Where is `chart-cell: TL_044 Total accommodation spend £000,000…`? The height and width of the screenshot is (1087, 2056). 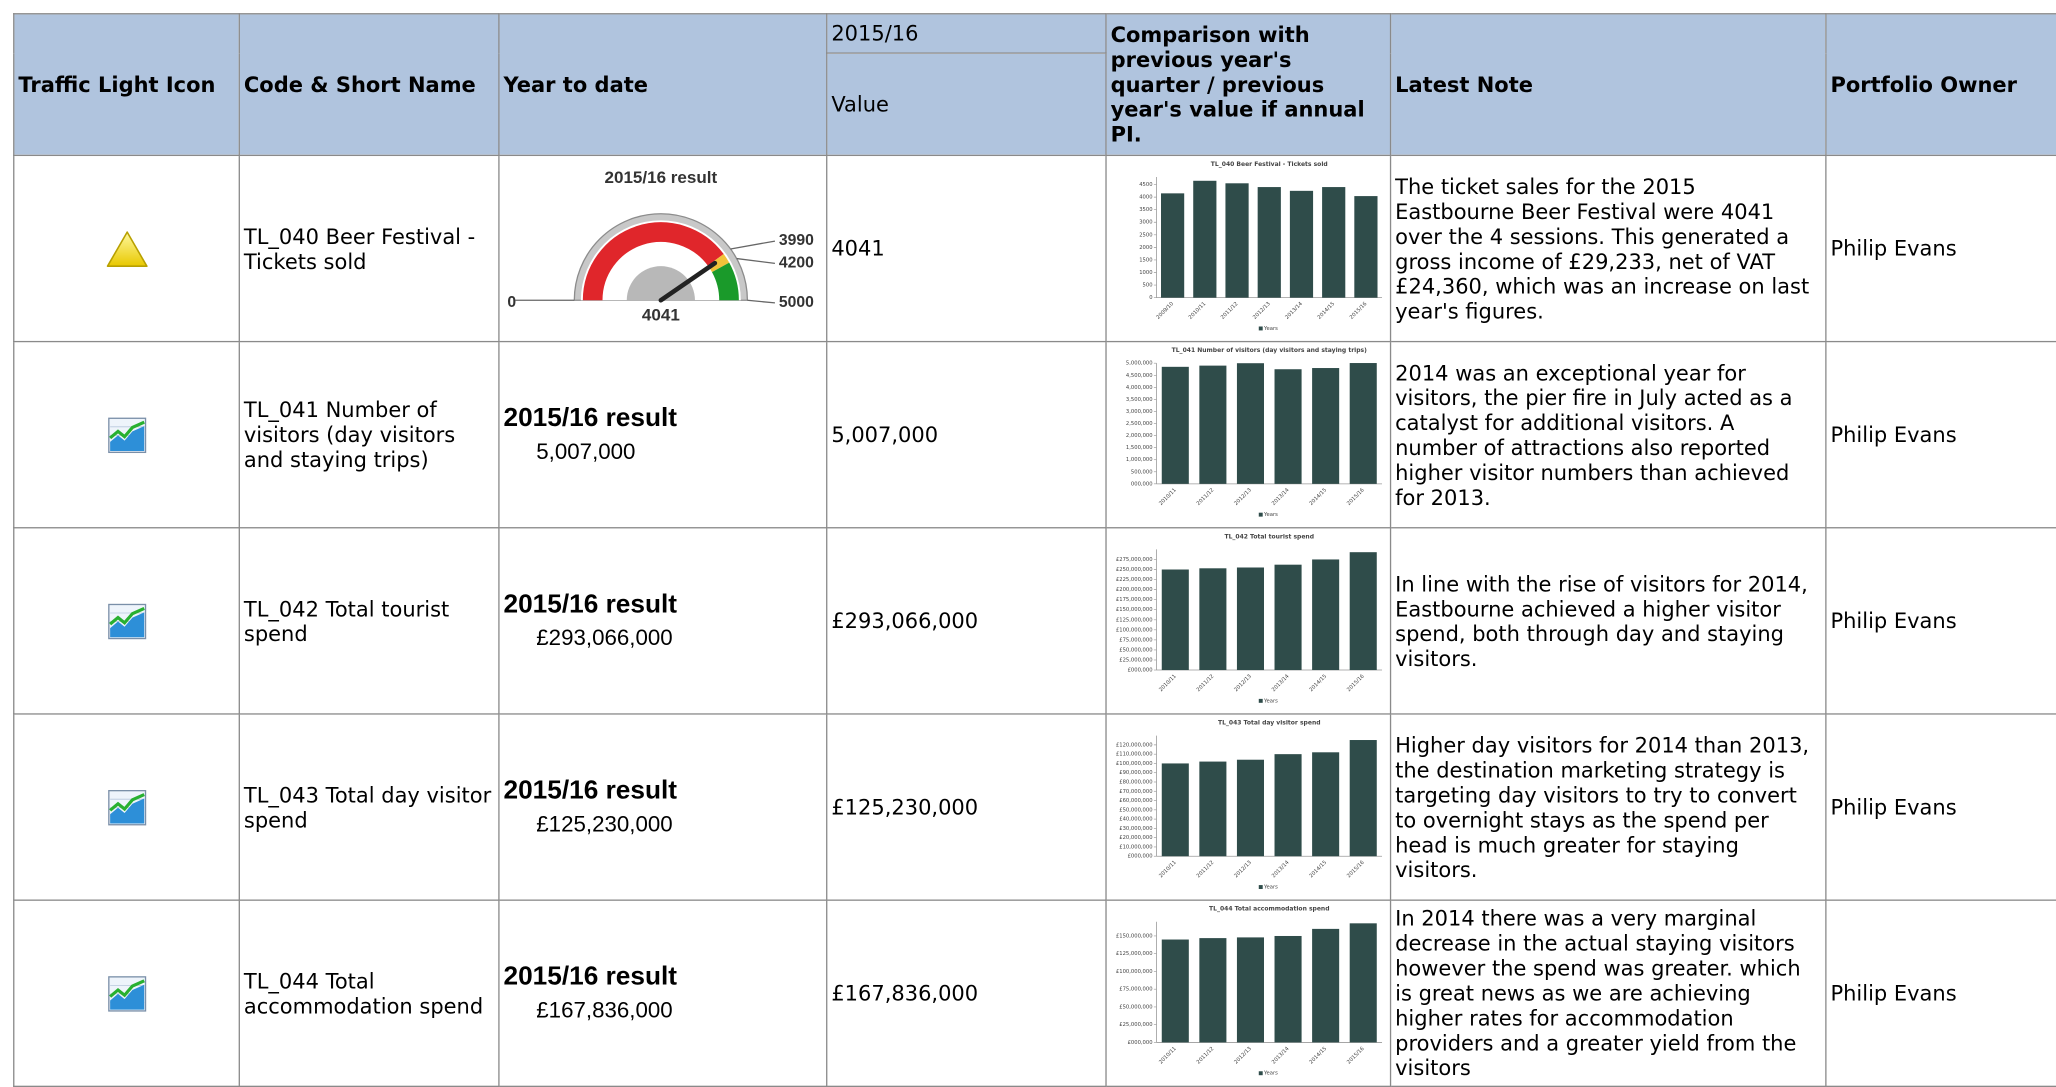 chart-cell: TL_044 Total accommodation spend £000,000… is located at coordinates (1248, 993).